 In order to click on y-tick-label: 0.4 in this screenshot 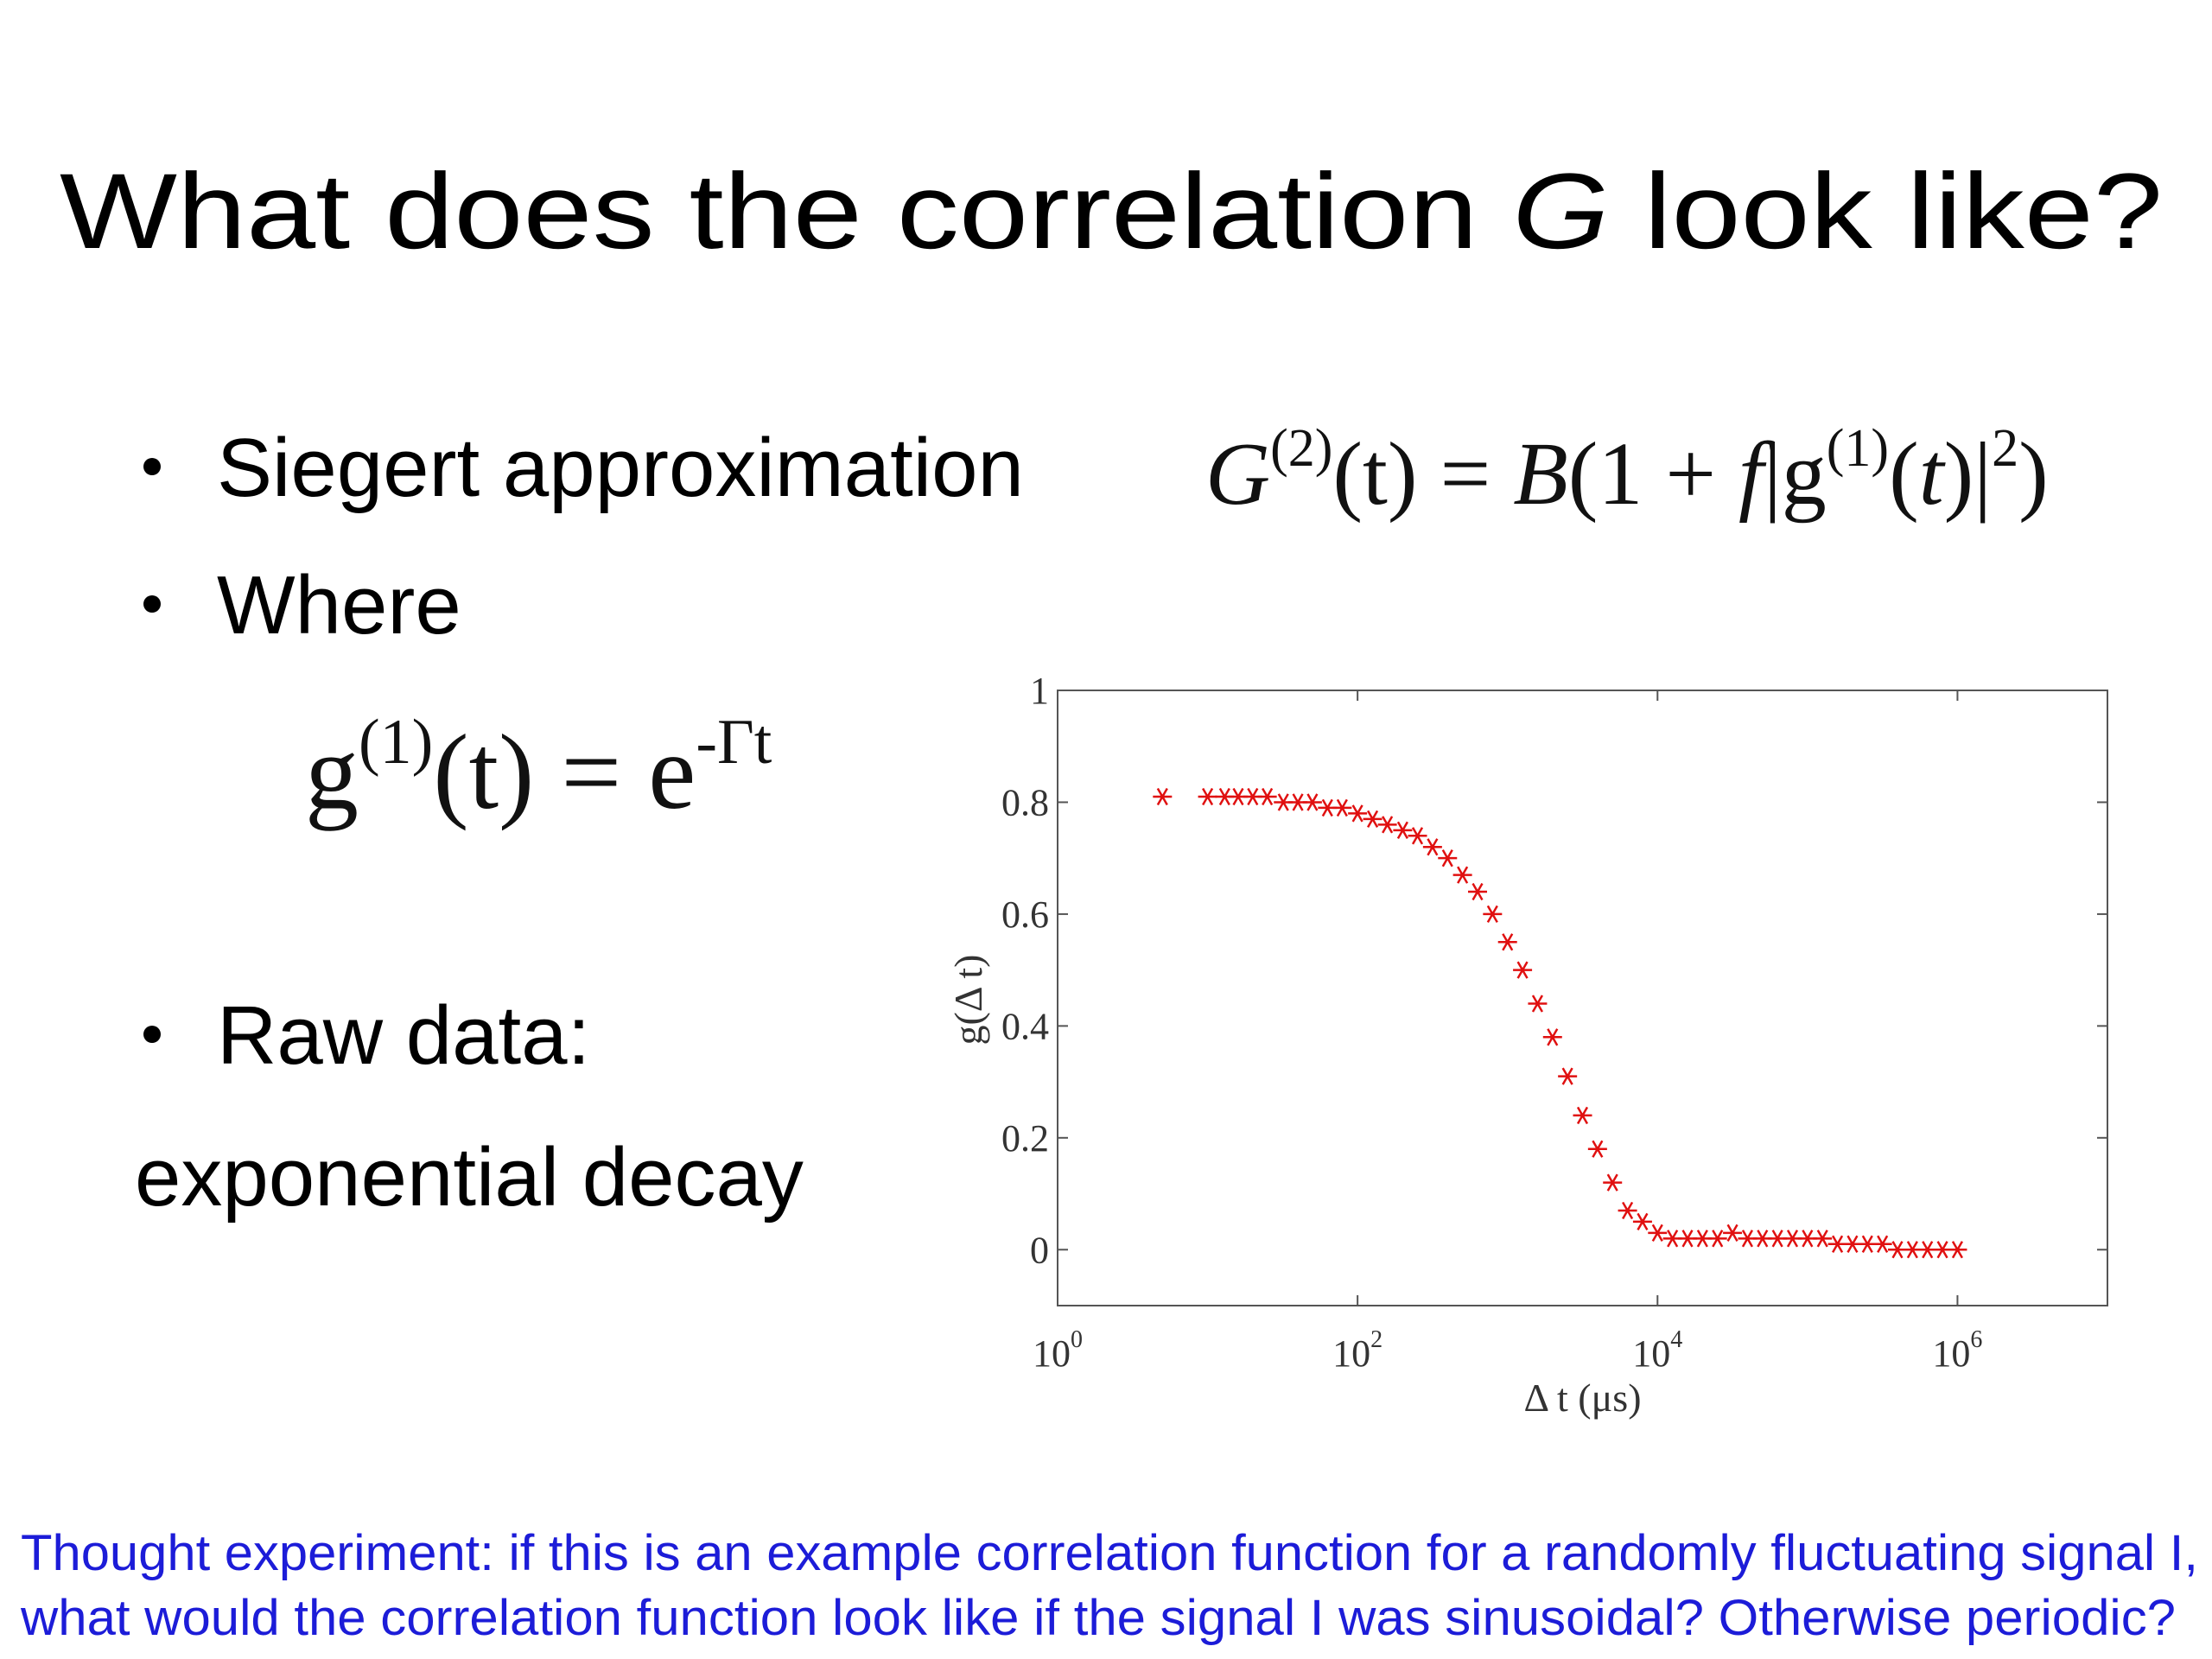, I will do `click(1025, 1026)`.